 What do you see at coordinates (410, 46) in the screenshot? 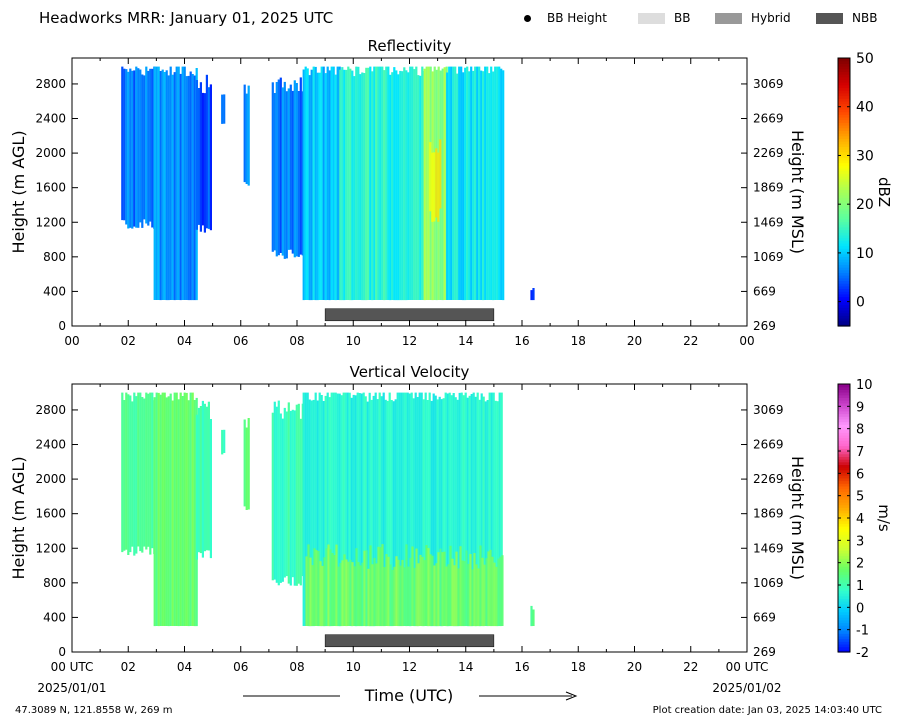
I see `panel-title: Reflectivity` at bounding box center [410, 46].